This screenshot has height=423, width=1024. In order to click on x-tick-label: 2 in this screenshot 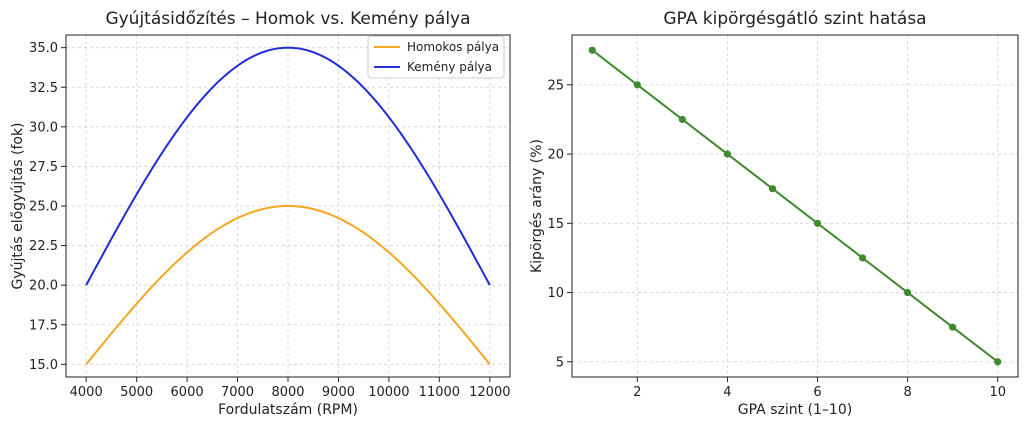, I will do `click(637, 392)`.